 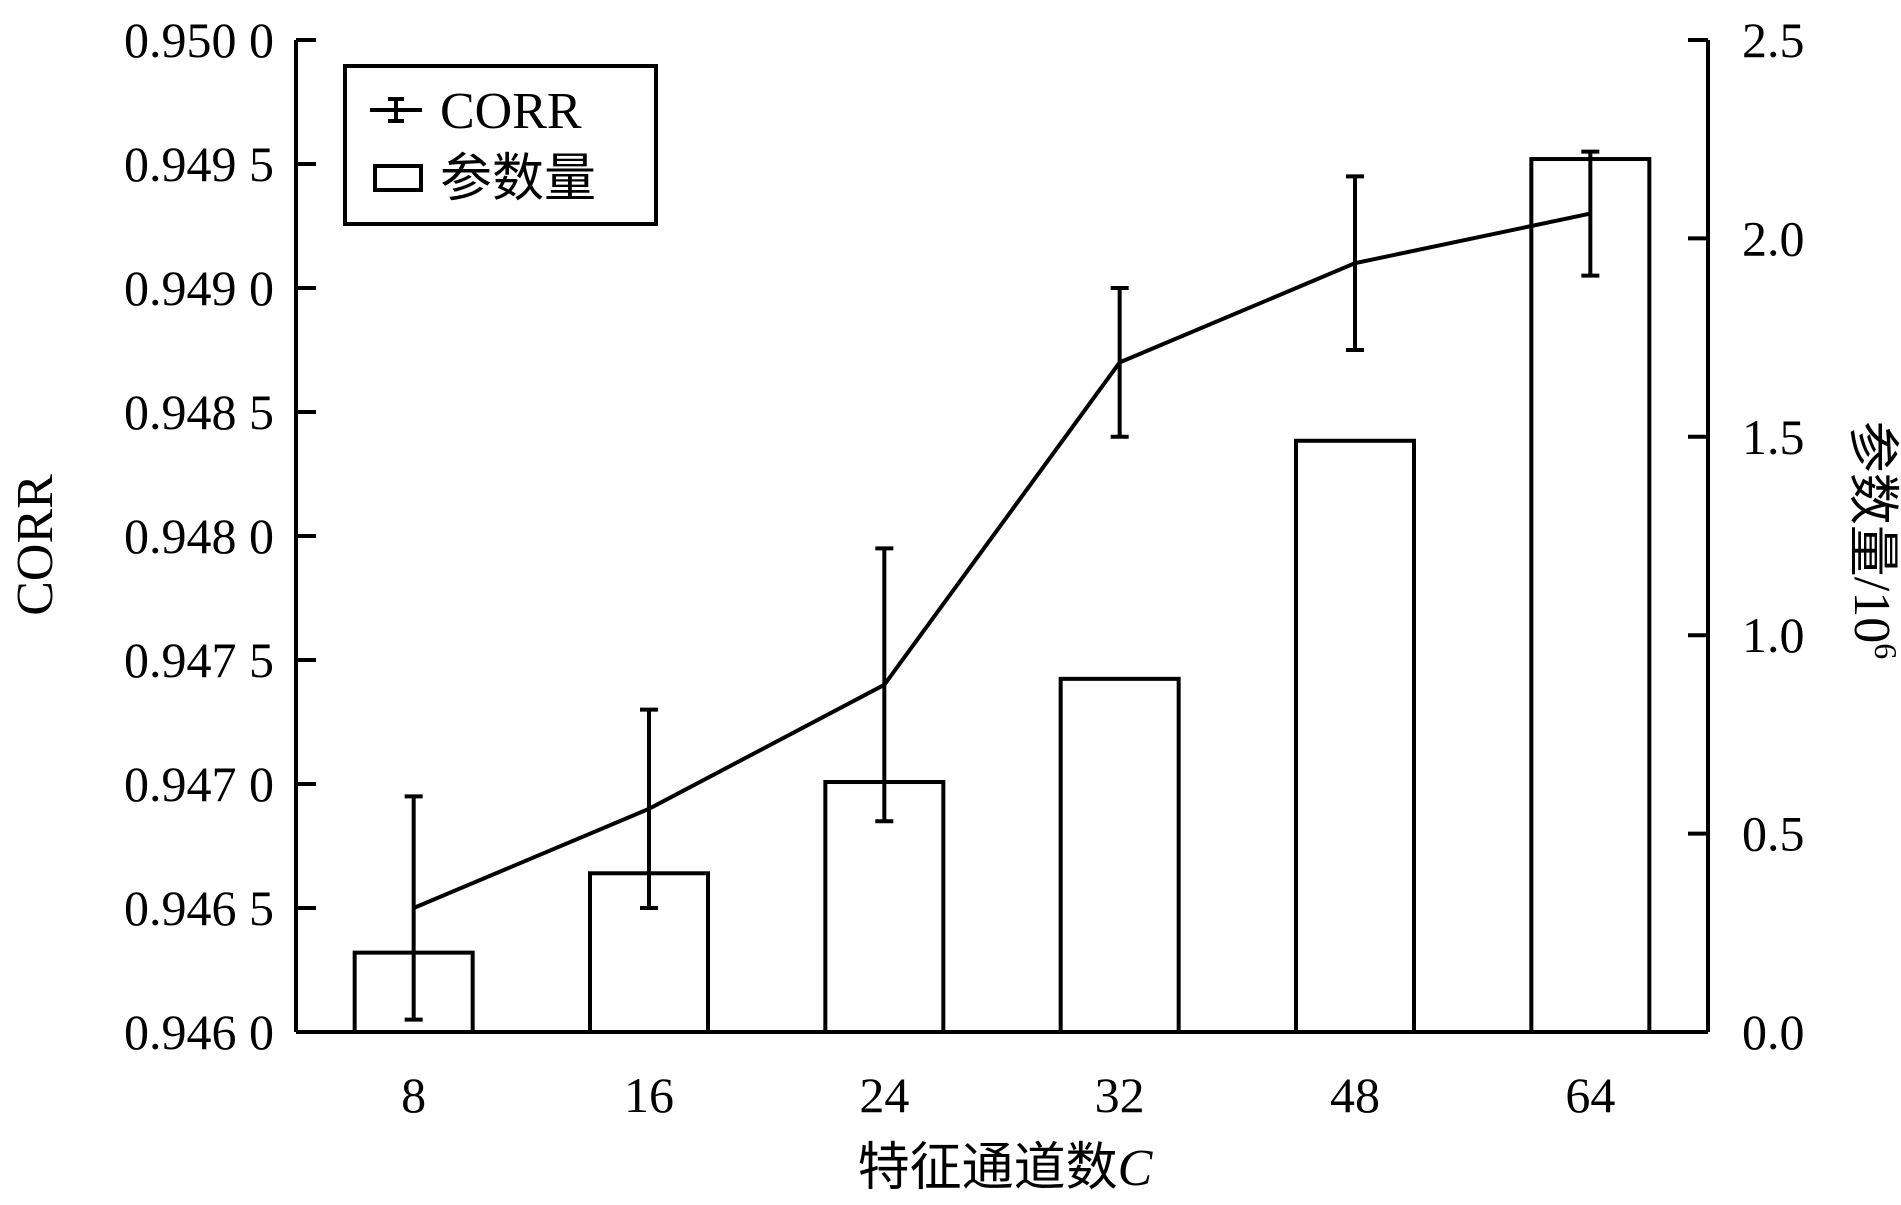 I want to click on left-y-tick-label: 0.947 5, so click(x=199, y=660).